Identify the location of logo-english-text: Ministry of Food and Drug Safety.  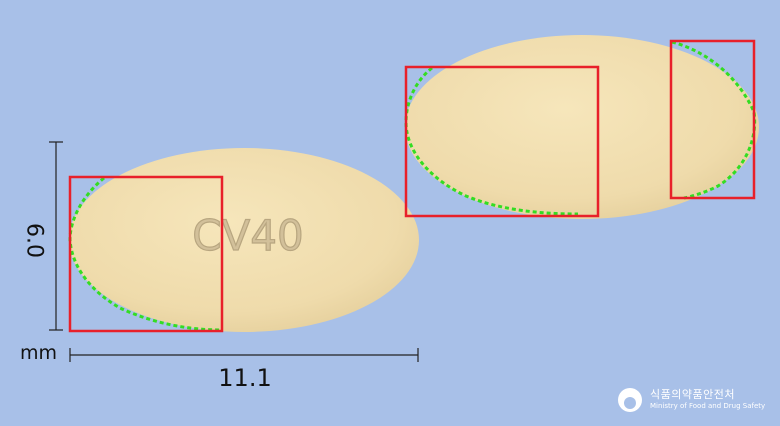
(708, 406).